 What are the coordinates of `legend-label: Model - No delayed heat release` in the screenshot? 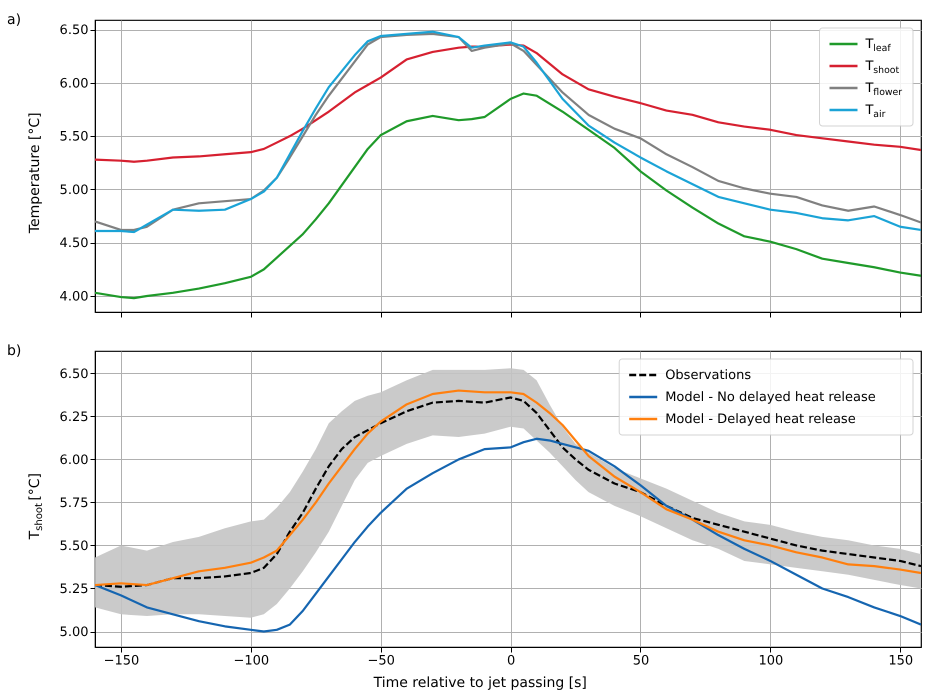 It's located at (770, 397).